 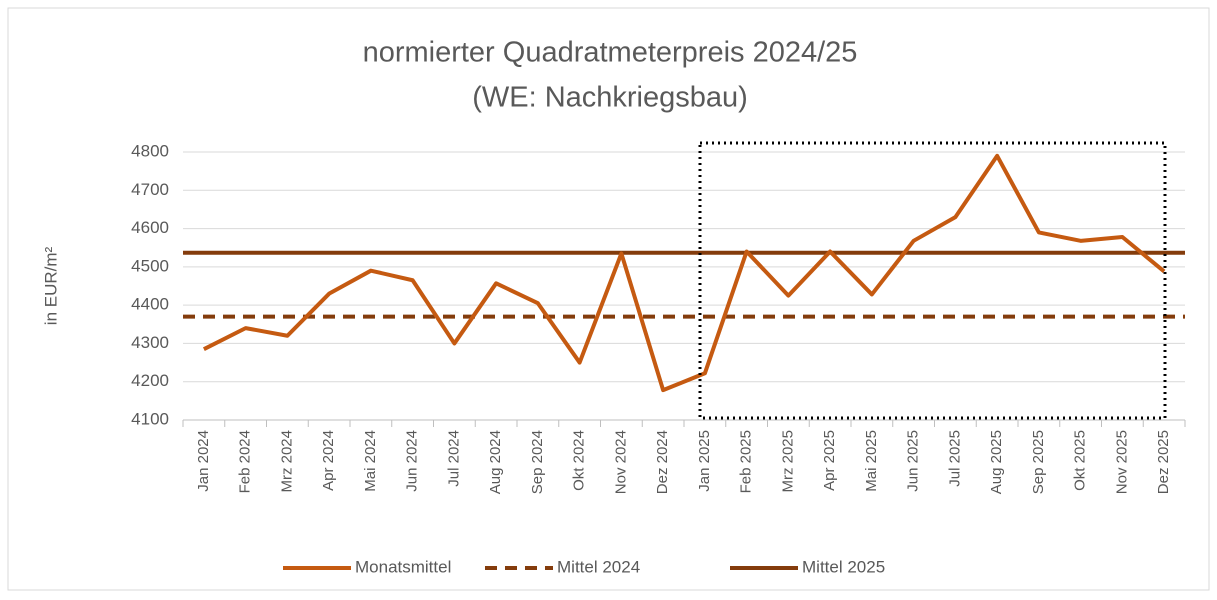 I want to click on x-tick-label: Feb 2024, so click(x=245, y=461).